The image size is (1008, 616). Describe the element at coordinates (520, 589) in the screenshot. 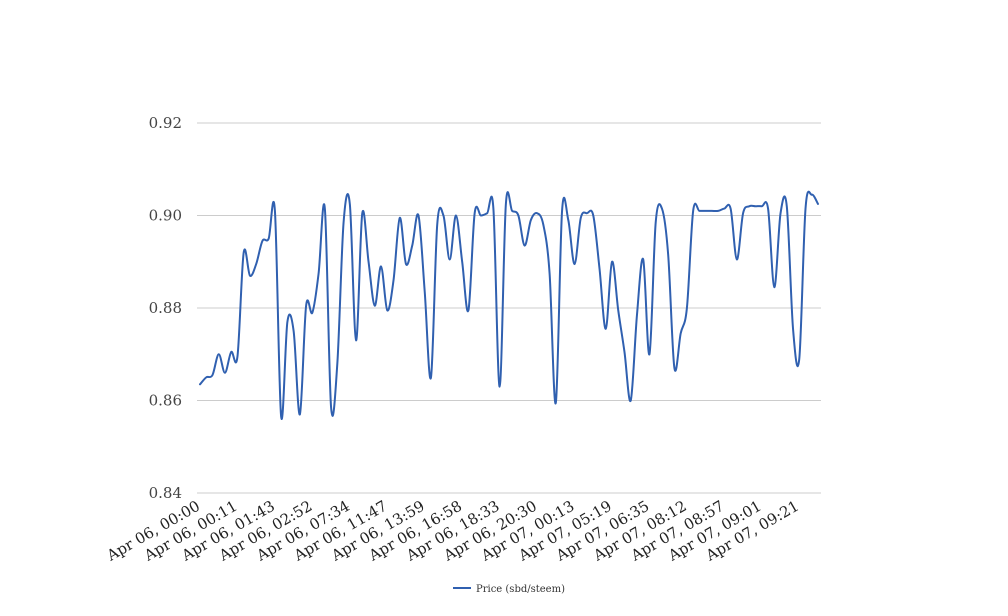

I see `legend-label: Price (sbd/steem)` at that location.